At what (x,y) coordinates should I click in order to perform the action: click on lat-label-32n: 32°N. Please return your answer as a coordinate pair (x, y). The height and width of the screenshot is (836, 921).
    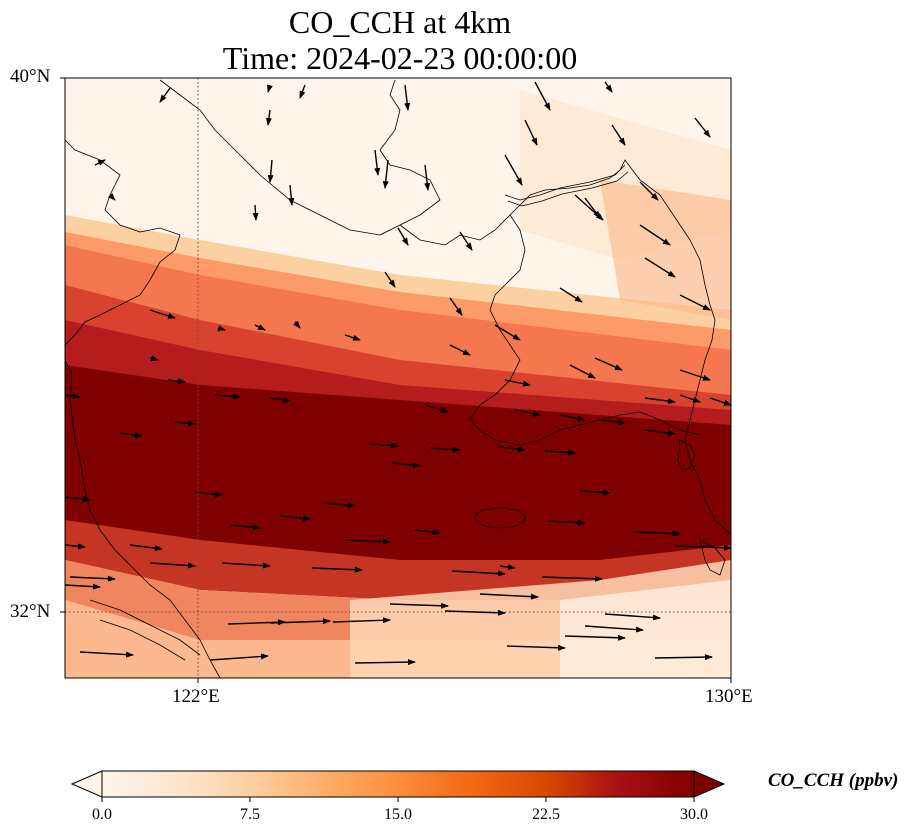
    Looking at the image, I should click on (30, 611).